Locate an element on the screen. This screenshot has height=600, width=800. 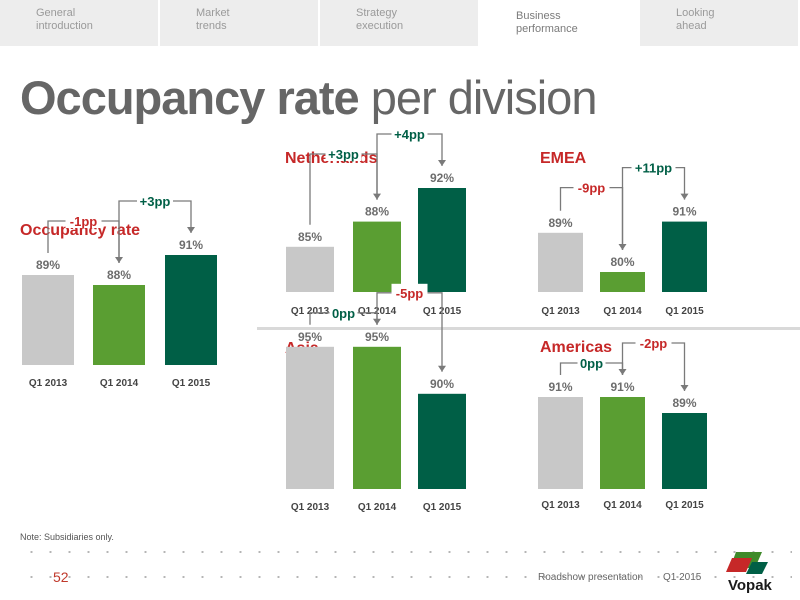
page-title-bold: Occupancy rate is located at coordinates (190, 97).